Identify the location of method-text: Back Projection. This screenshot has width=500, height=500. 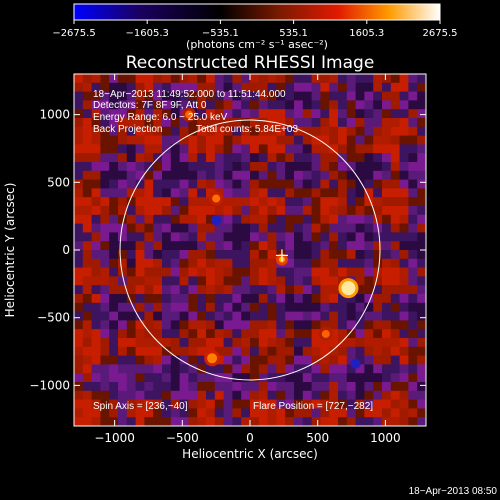
(127, 129).